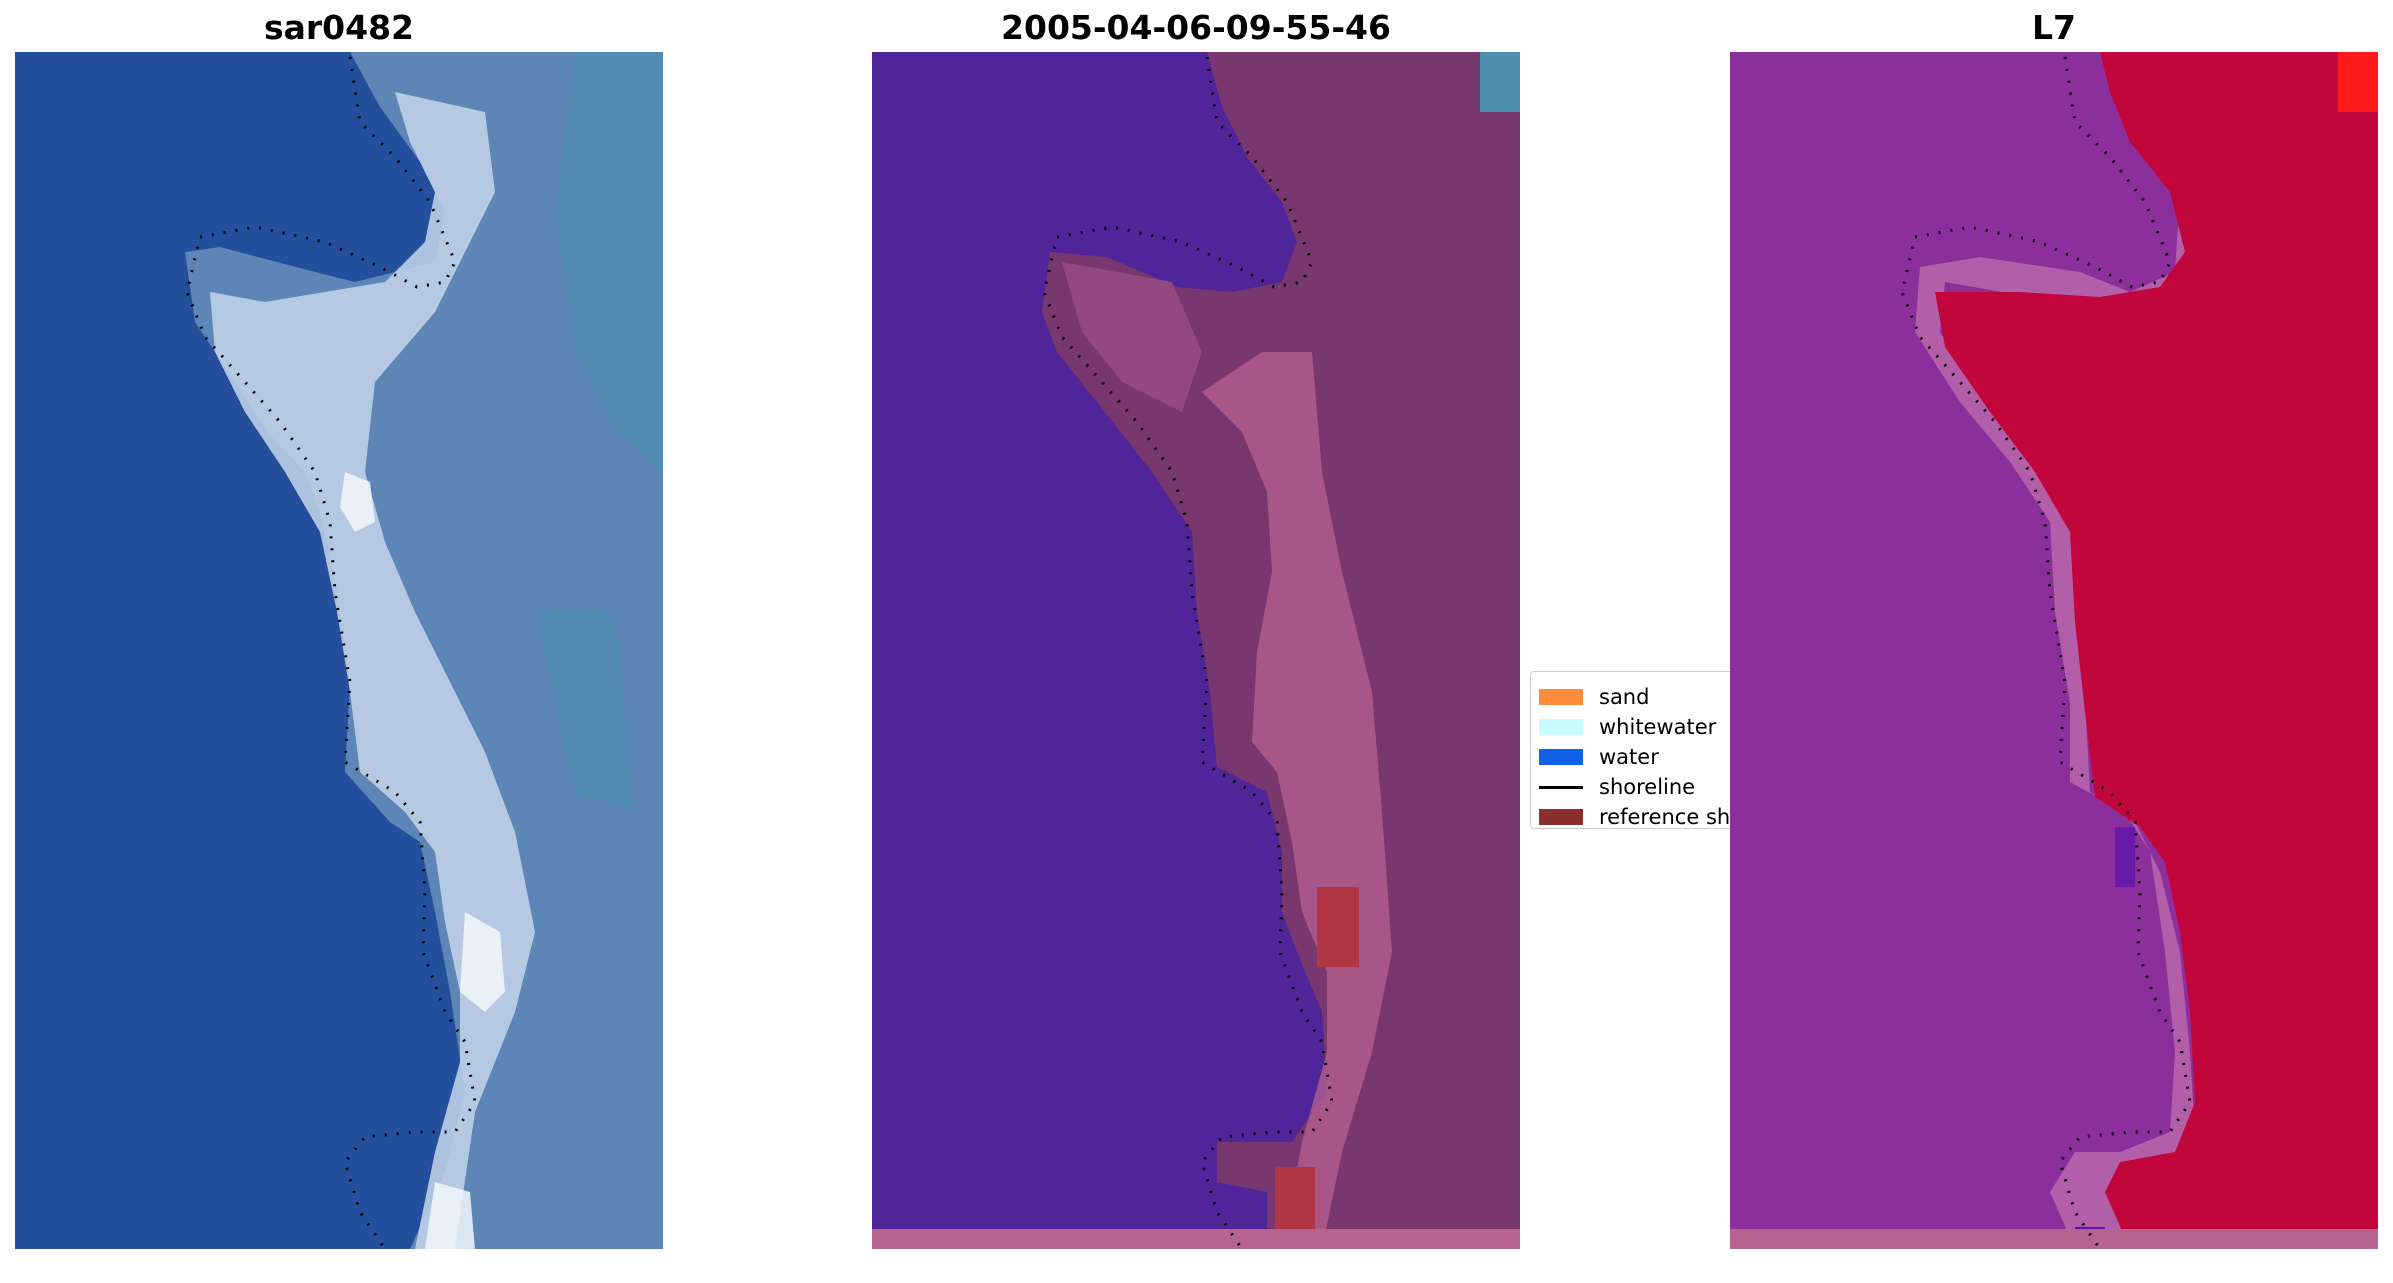  What do you see at coordinates (1297, 800) in the screenshot?
I see `class-beach-band` at bounding box center [1297, 800].